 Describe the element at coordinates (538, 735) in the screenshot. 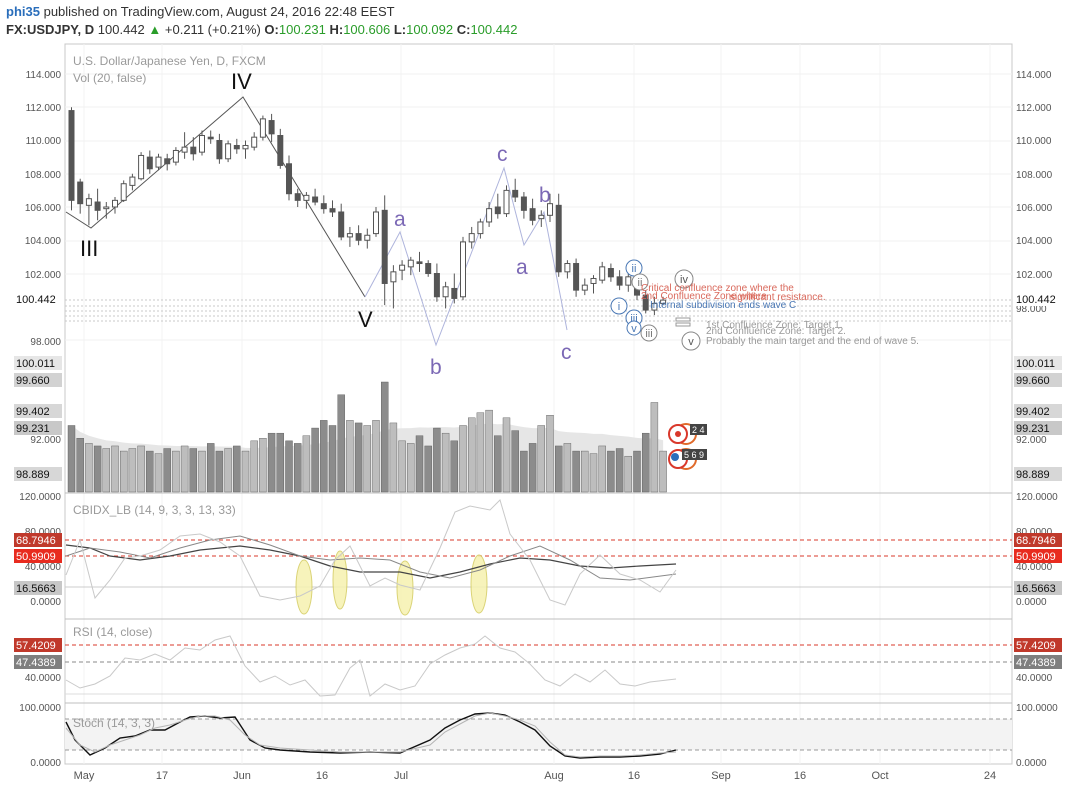

I see `stoch-pane` at that location.